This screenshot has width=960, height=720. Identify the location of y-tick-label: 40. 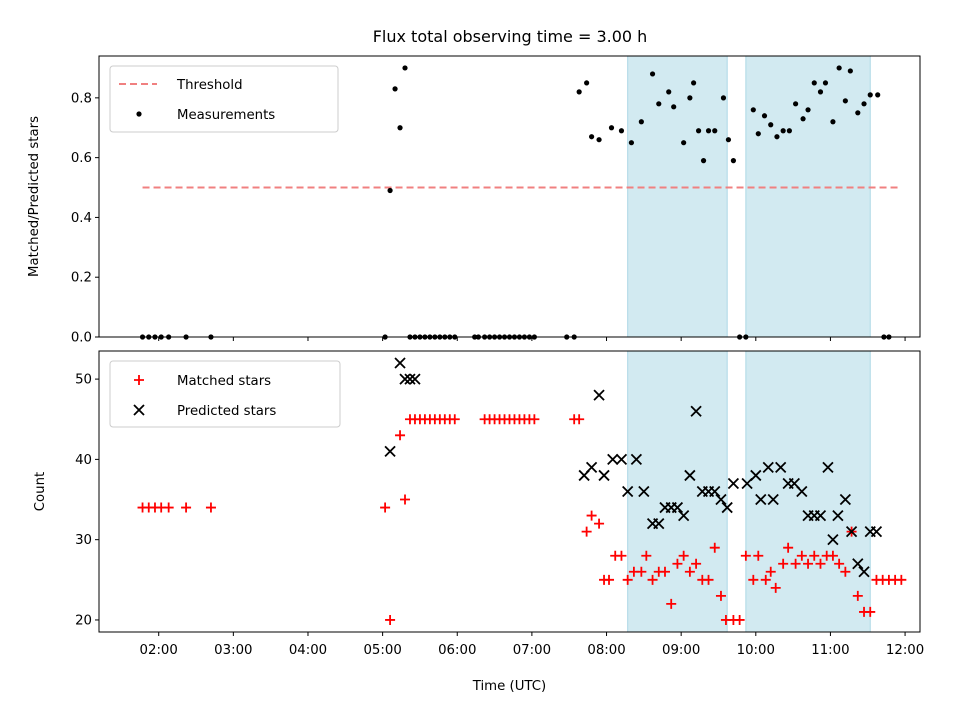
(83, 460).